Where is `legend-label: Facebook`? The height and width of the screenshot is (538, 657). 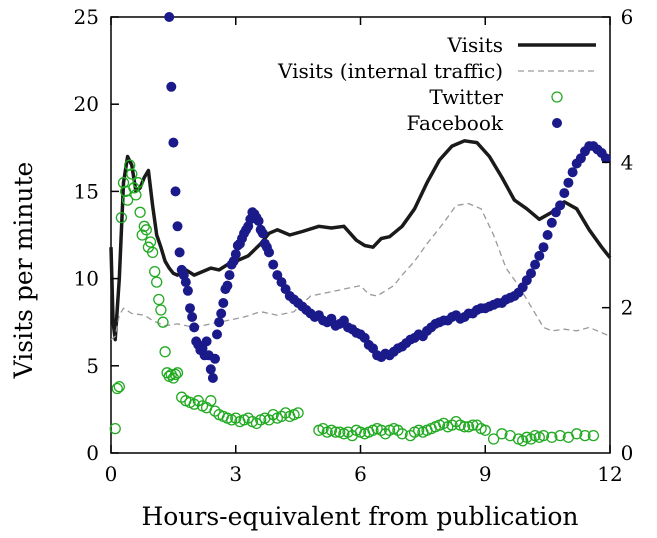
legend-label: Facebook is located at coordinates (455, 123).